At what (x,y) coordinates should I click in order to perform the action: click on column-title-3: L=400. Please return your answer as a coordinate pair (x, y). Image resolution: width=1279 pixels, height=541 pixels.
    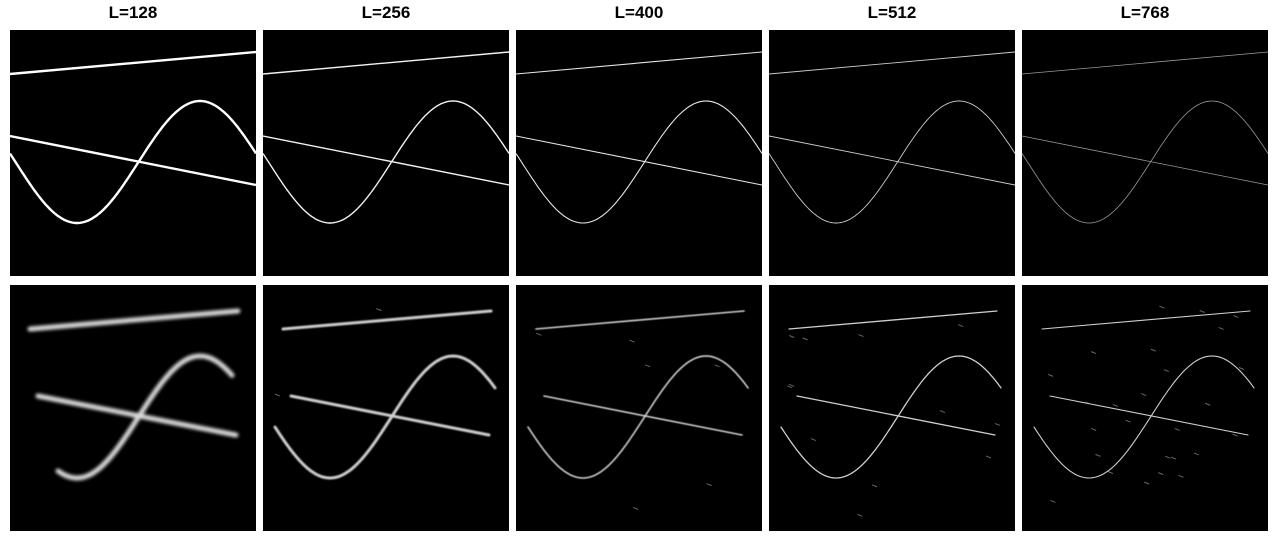
    Looking at the image, I should click on (639, 12).